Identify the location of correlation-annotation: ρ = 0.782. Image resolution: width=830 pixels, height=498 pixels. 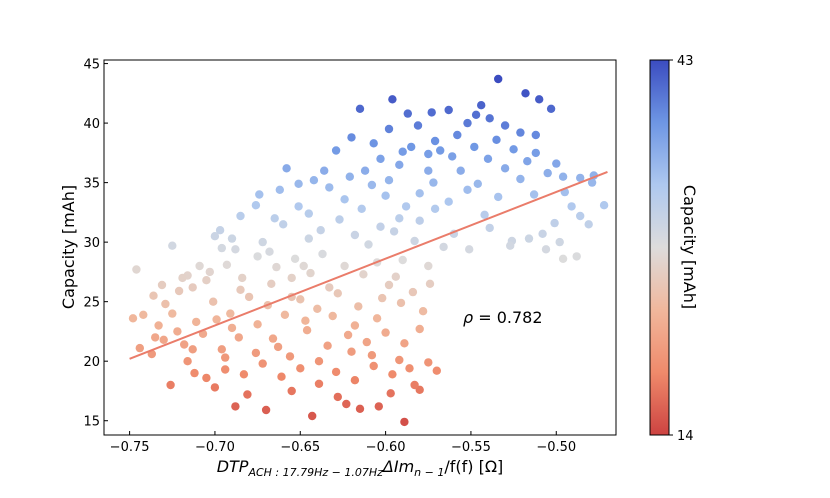
(503, 317).